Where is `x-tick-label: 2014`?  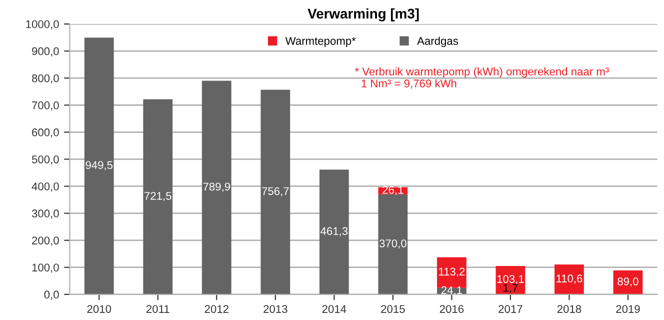 x-tick-label: 2014 is located at coordinates (334, 309).